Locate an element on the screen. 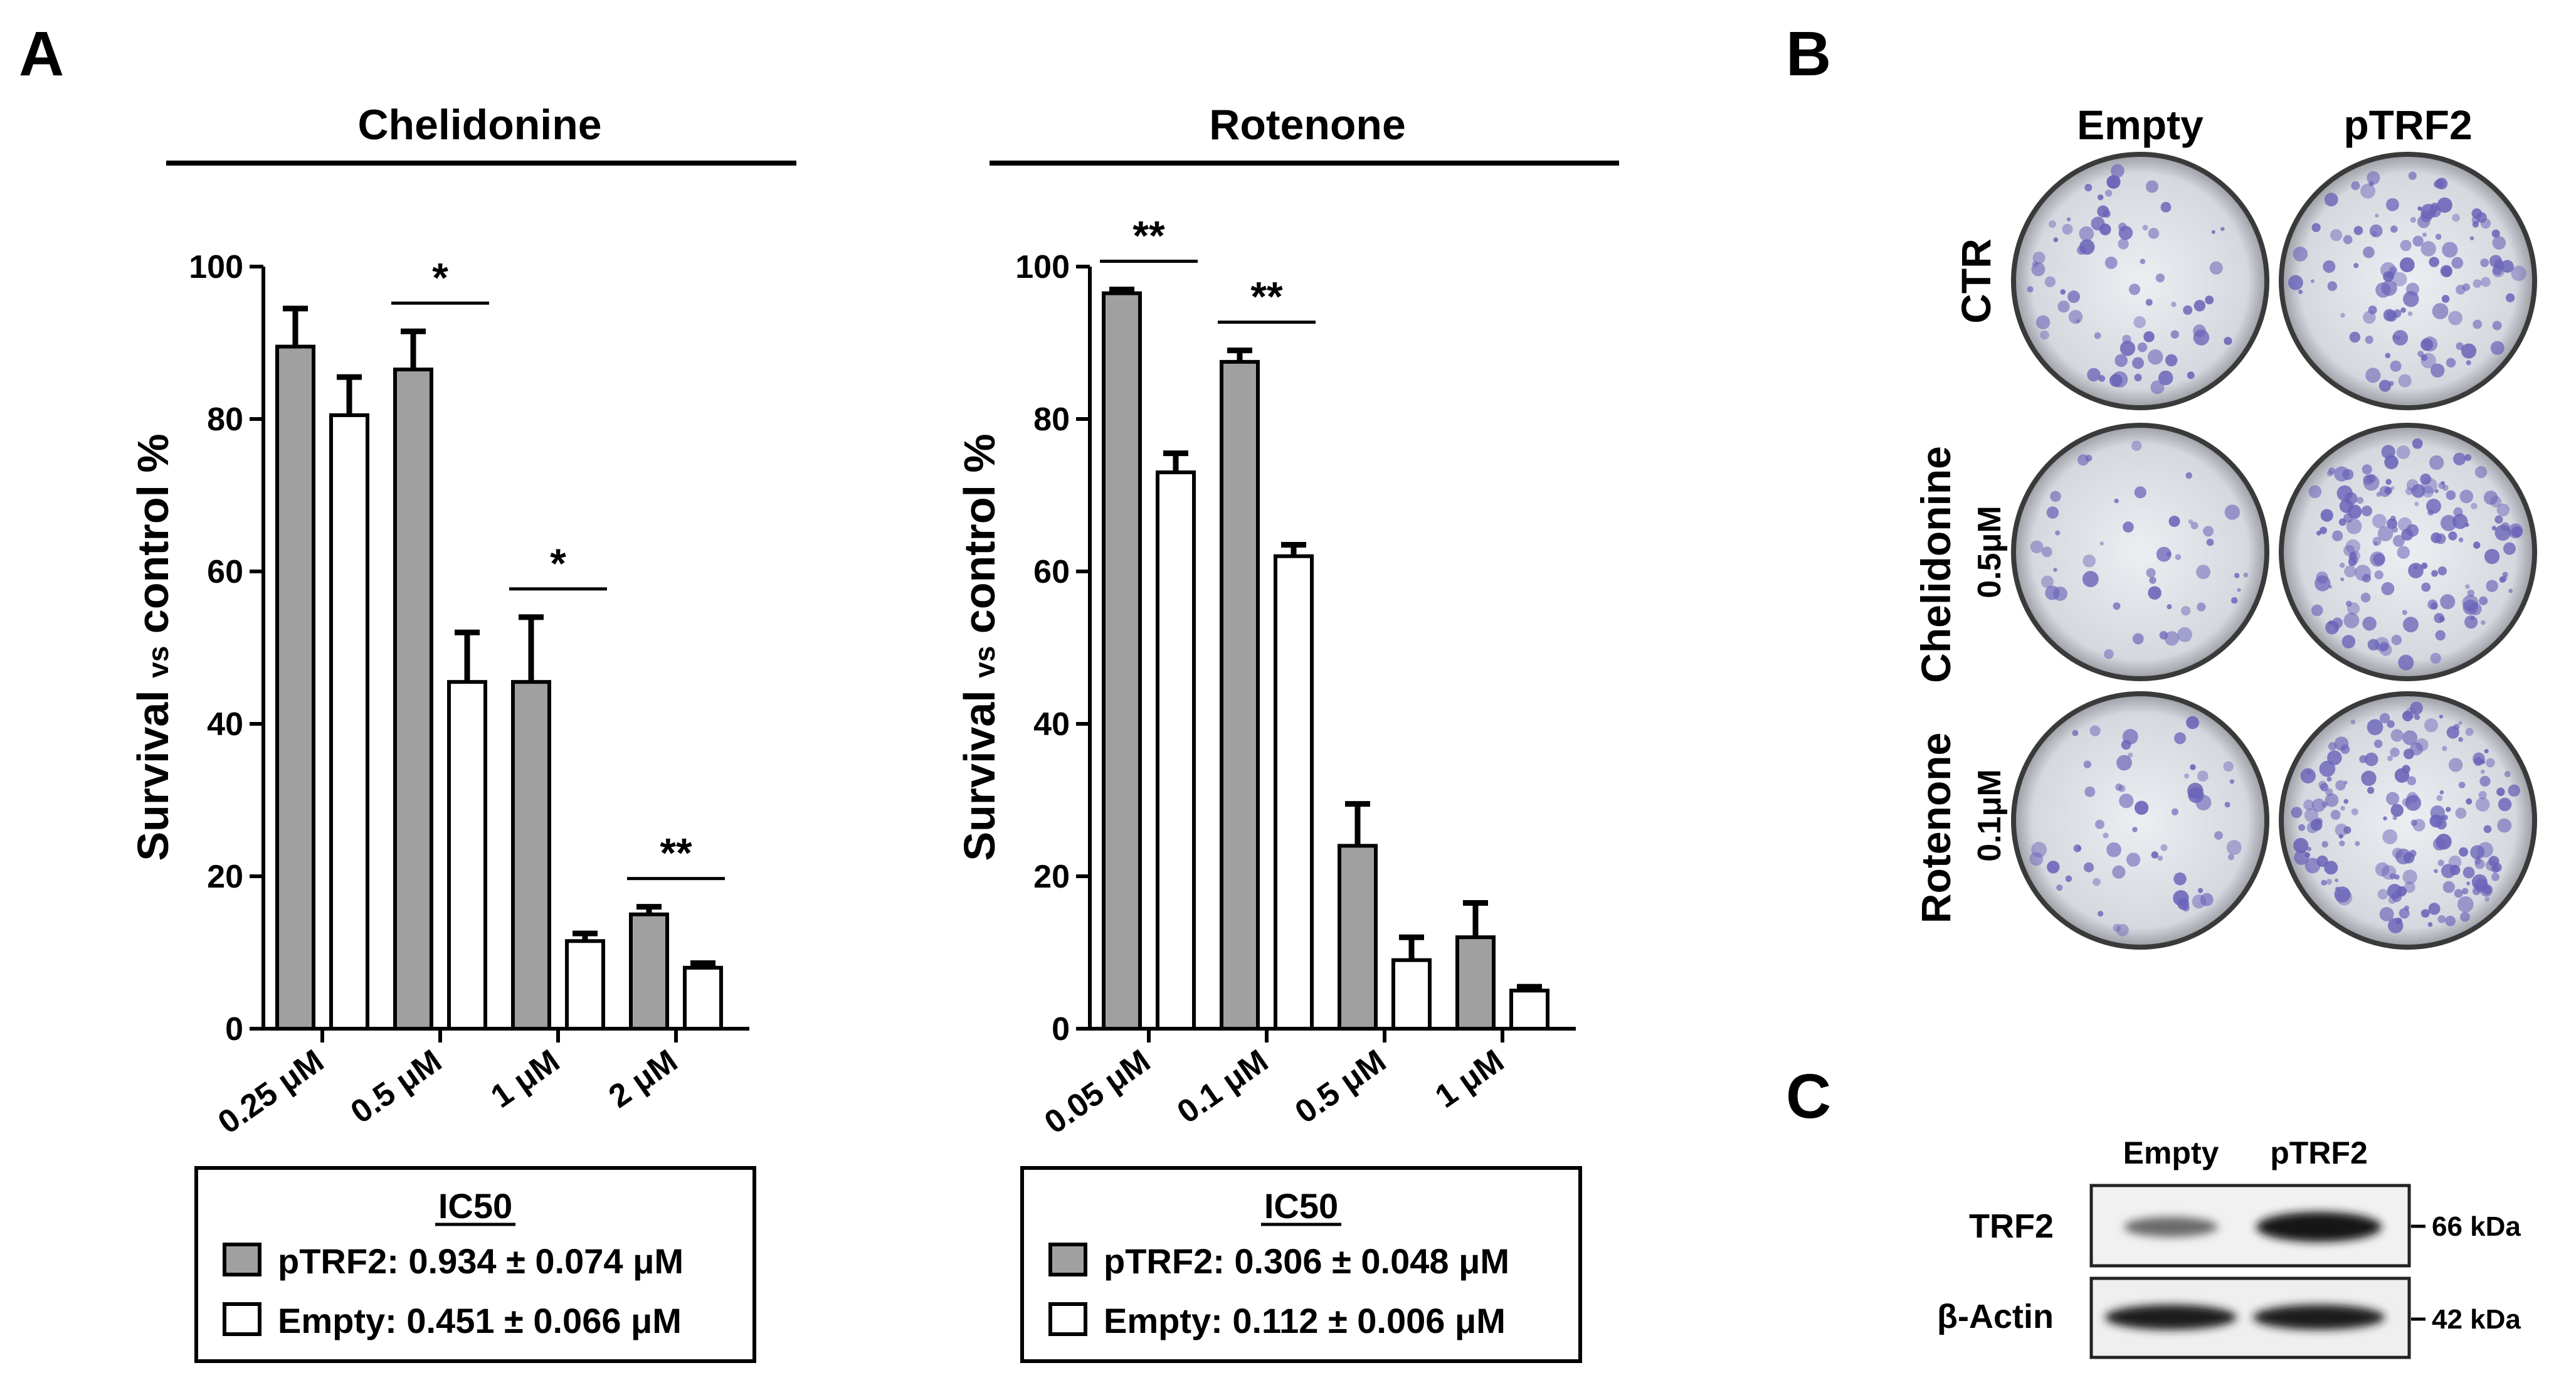 The width and height of the screenshot is (2576, 1390). lane-label-empty: Empty is located at coordinates (2171, 1152).